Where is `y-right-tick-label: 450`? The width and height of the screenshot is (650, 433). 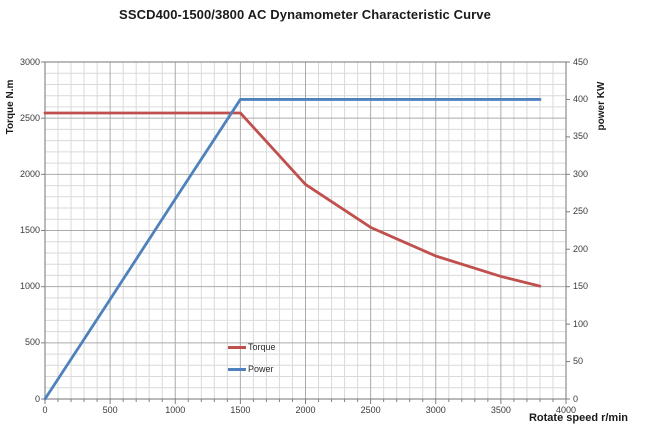
y-right-tick-label: 450 is located at coordinates (581, 61).